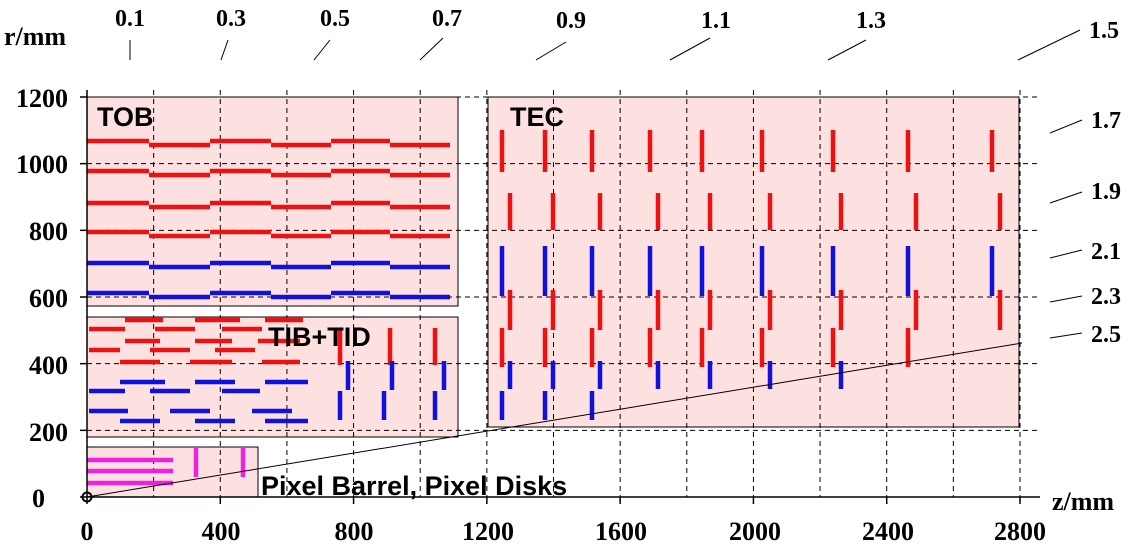  What do you see at coordinates (319, 337) in the screenshot?
I see `tib-label: TIB+TID` at bounding box center [319, 337].